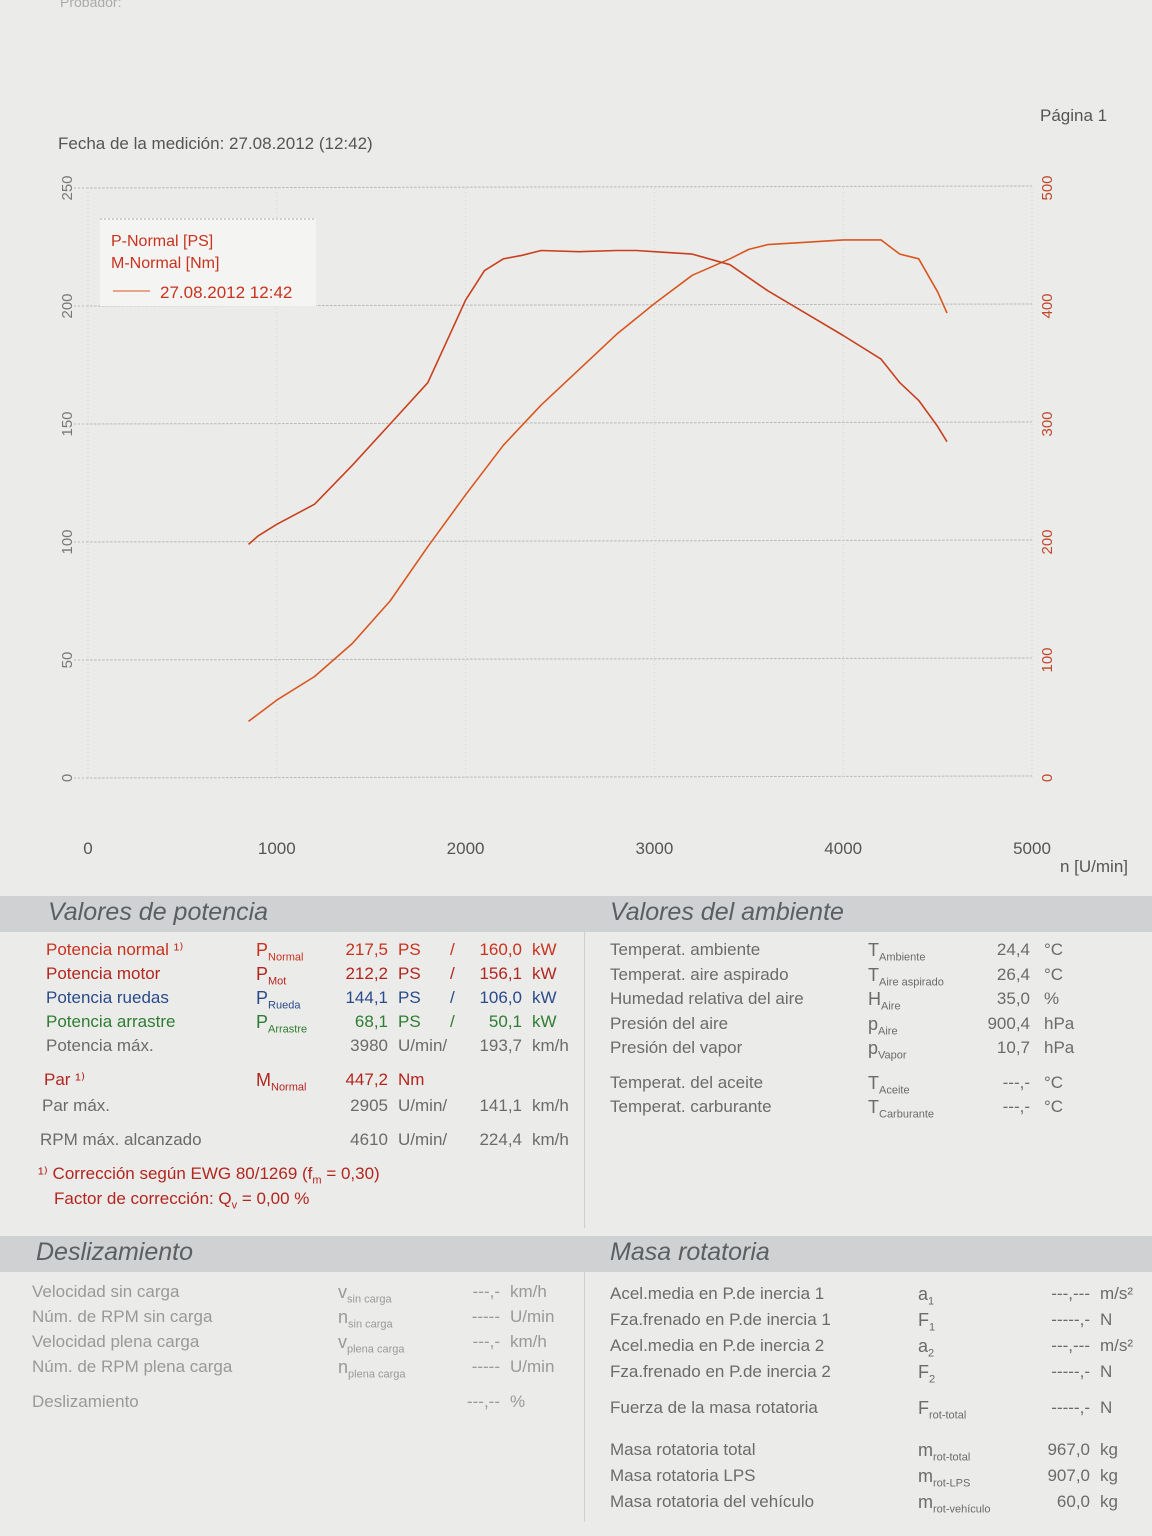 Image resolution: width=1152 pixels, height=1536 pixels. I want to click on row-value: 10,7, so click(1013, 1047).